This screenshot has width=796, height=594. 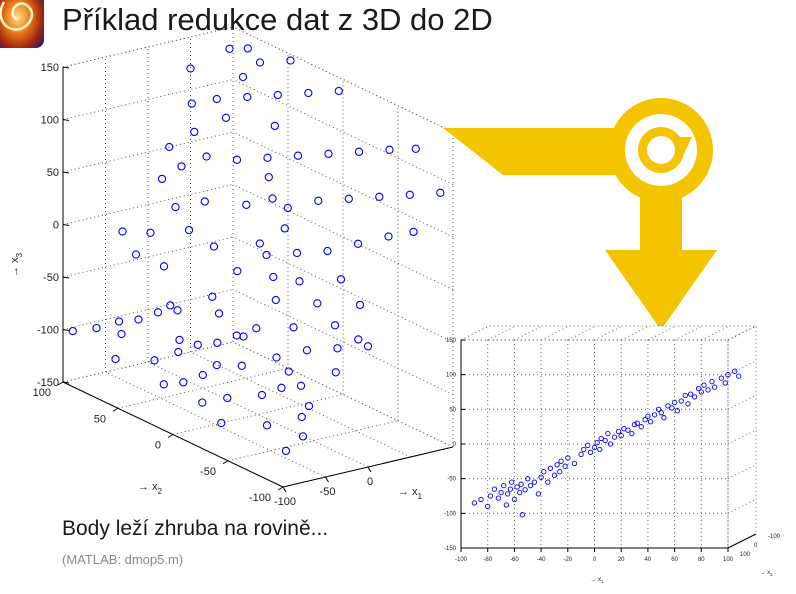 I want to click on rotate-icon-core, so click(x=661, y=150).